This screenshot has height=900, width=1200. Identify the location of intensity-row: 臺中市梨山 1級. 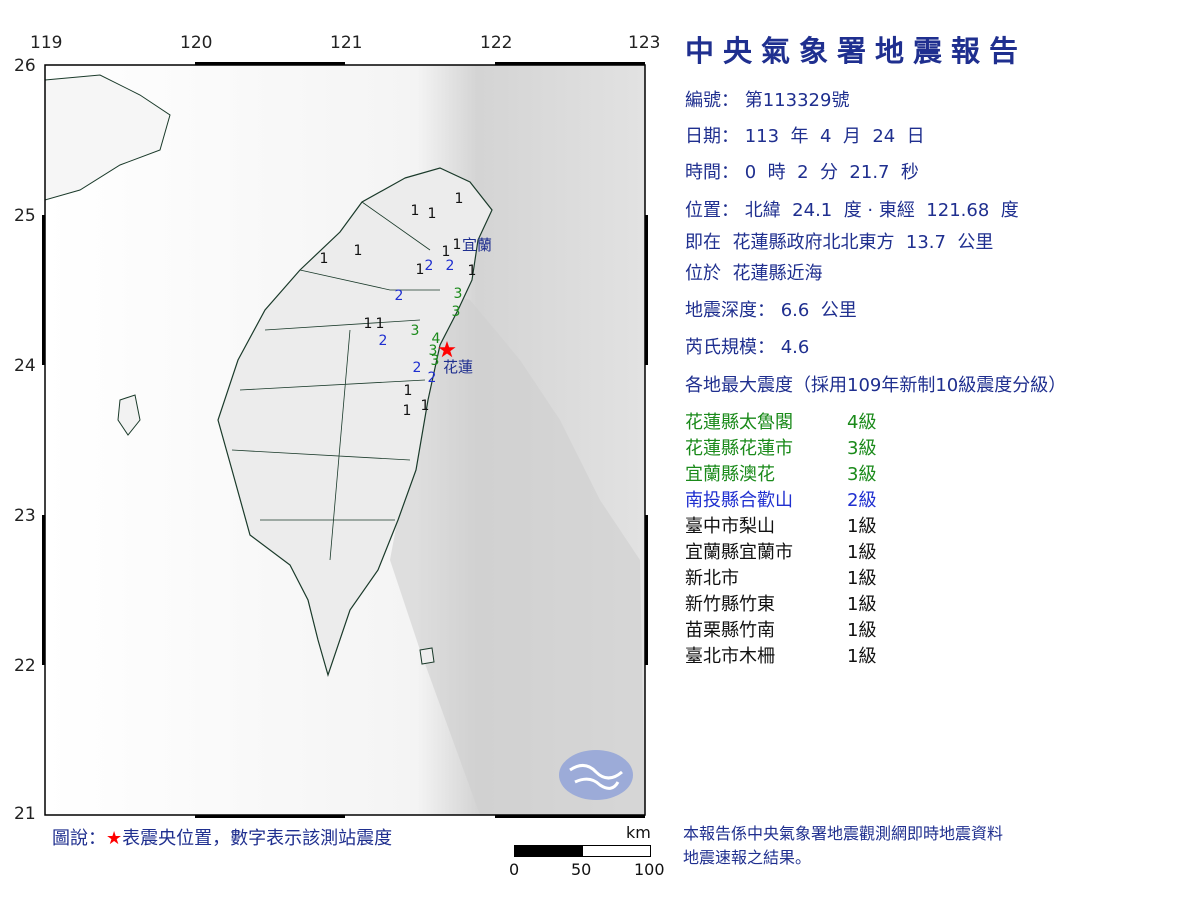
(780, 525).